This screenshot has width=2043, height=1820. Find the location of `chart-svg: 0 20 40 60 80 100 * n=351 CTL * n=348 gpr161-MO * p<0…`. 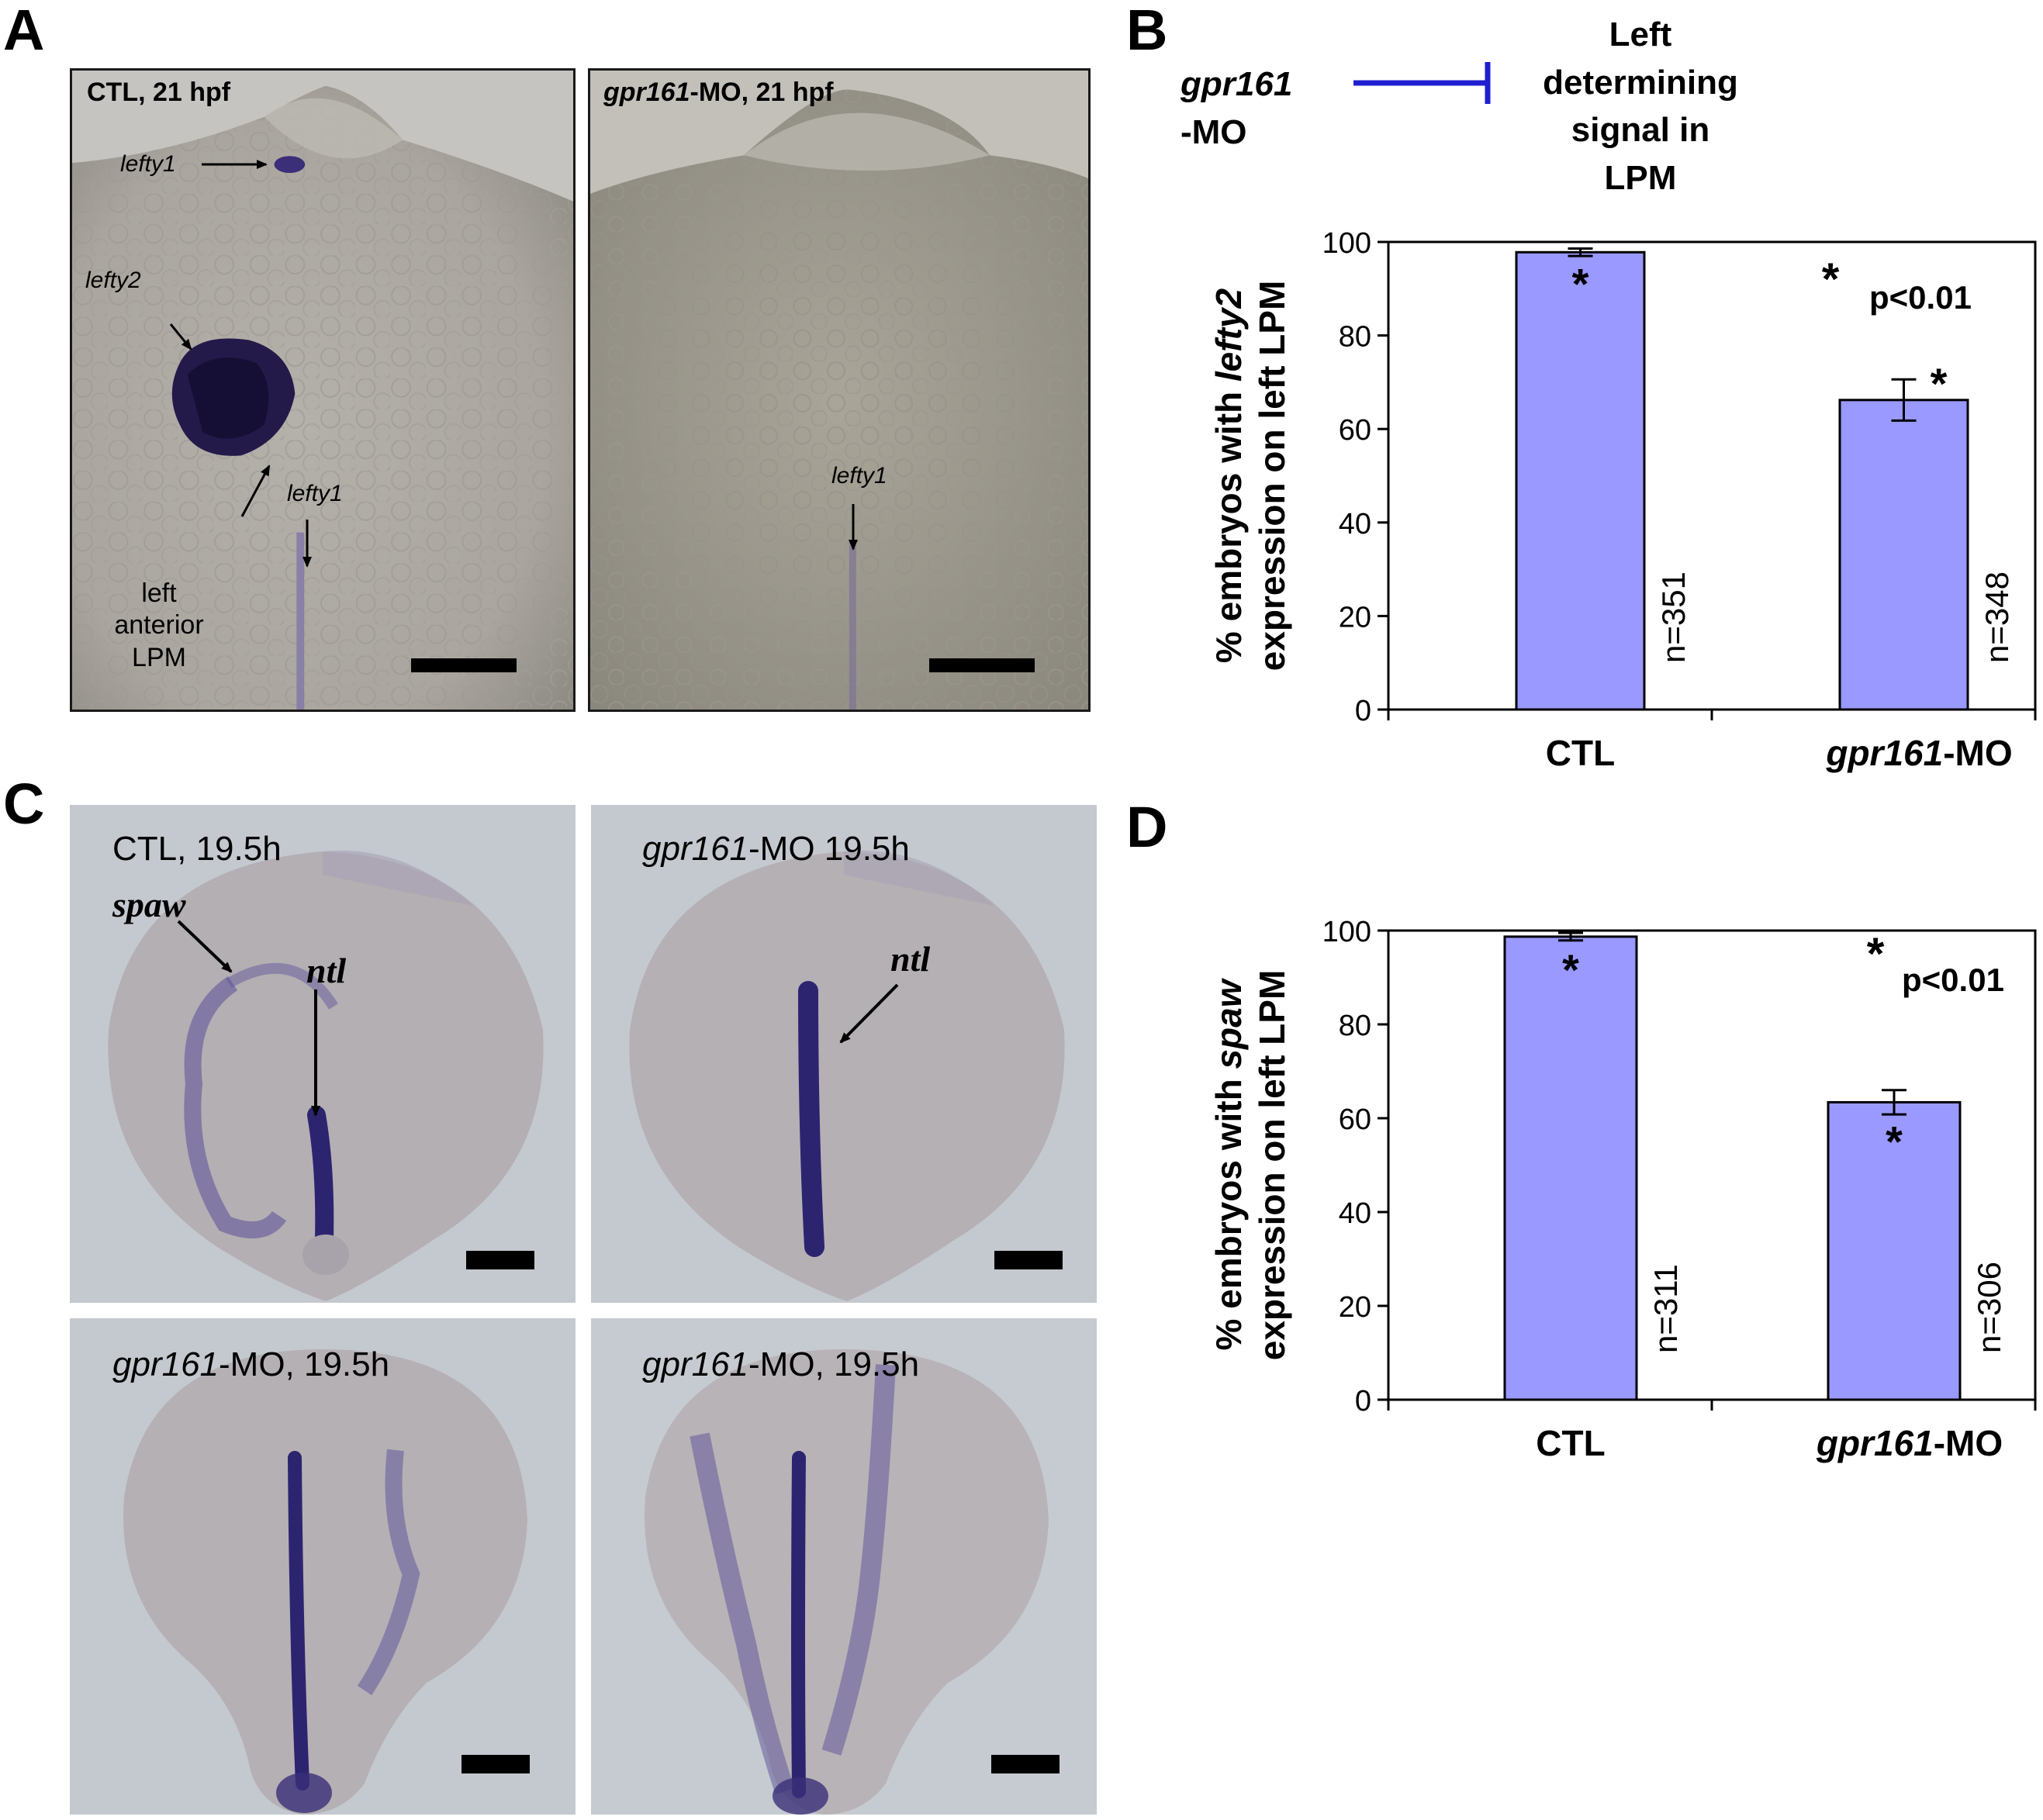

chart-svg: 0 20 40 60 80 100 * n=351 CTL * n=348 gpr161-MO * p<0… is located at coordinates (1622, 500).